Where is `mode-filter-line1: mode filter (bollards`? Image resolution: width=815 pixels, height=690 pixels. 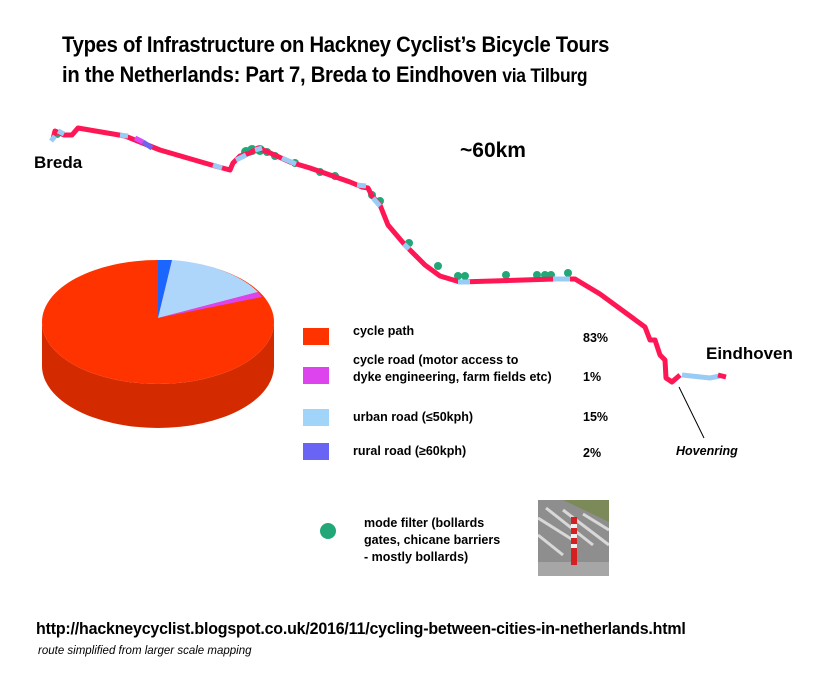
mode-filter-line1: mode filter (bollards is located at coordinates (424, 523).